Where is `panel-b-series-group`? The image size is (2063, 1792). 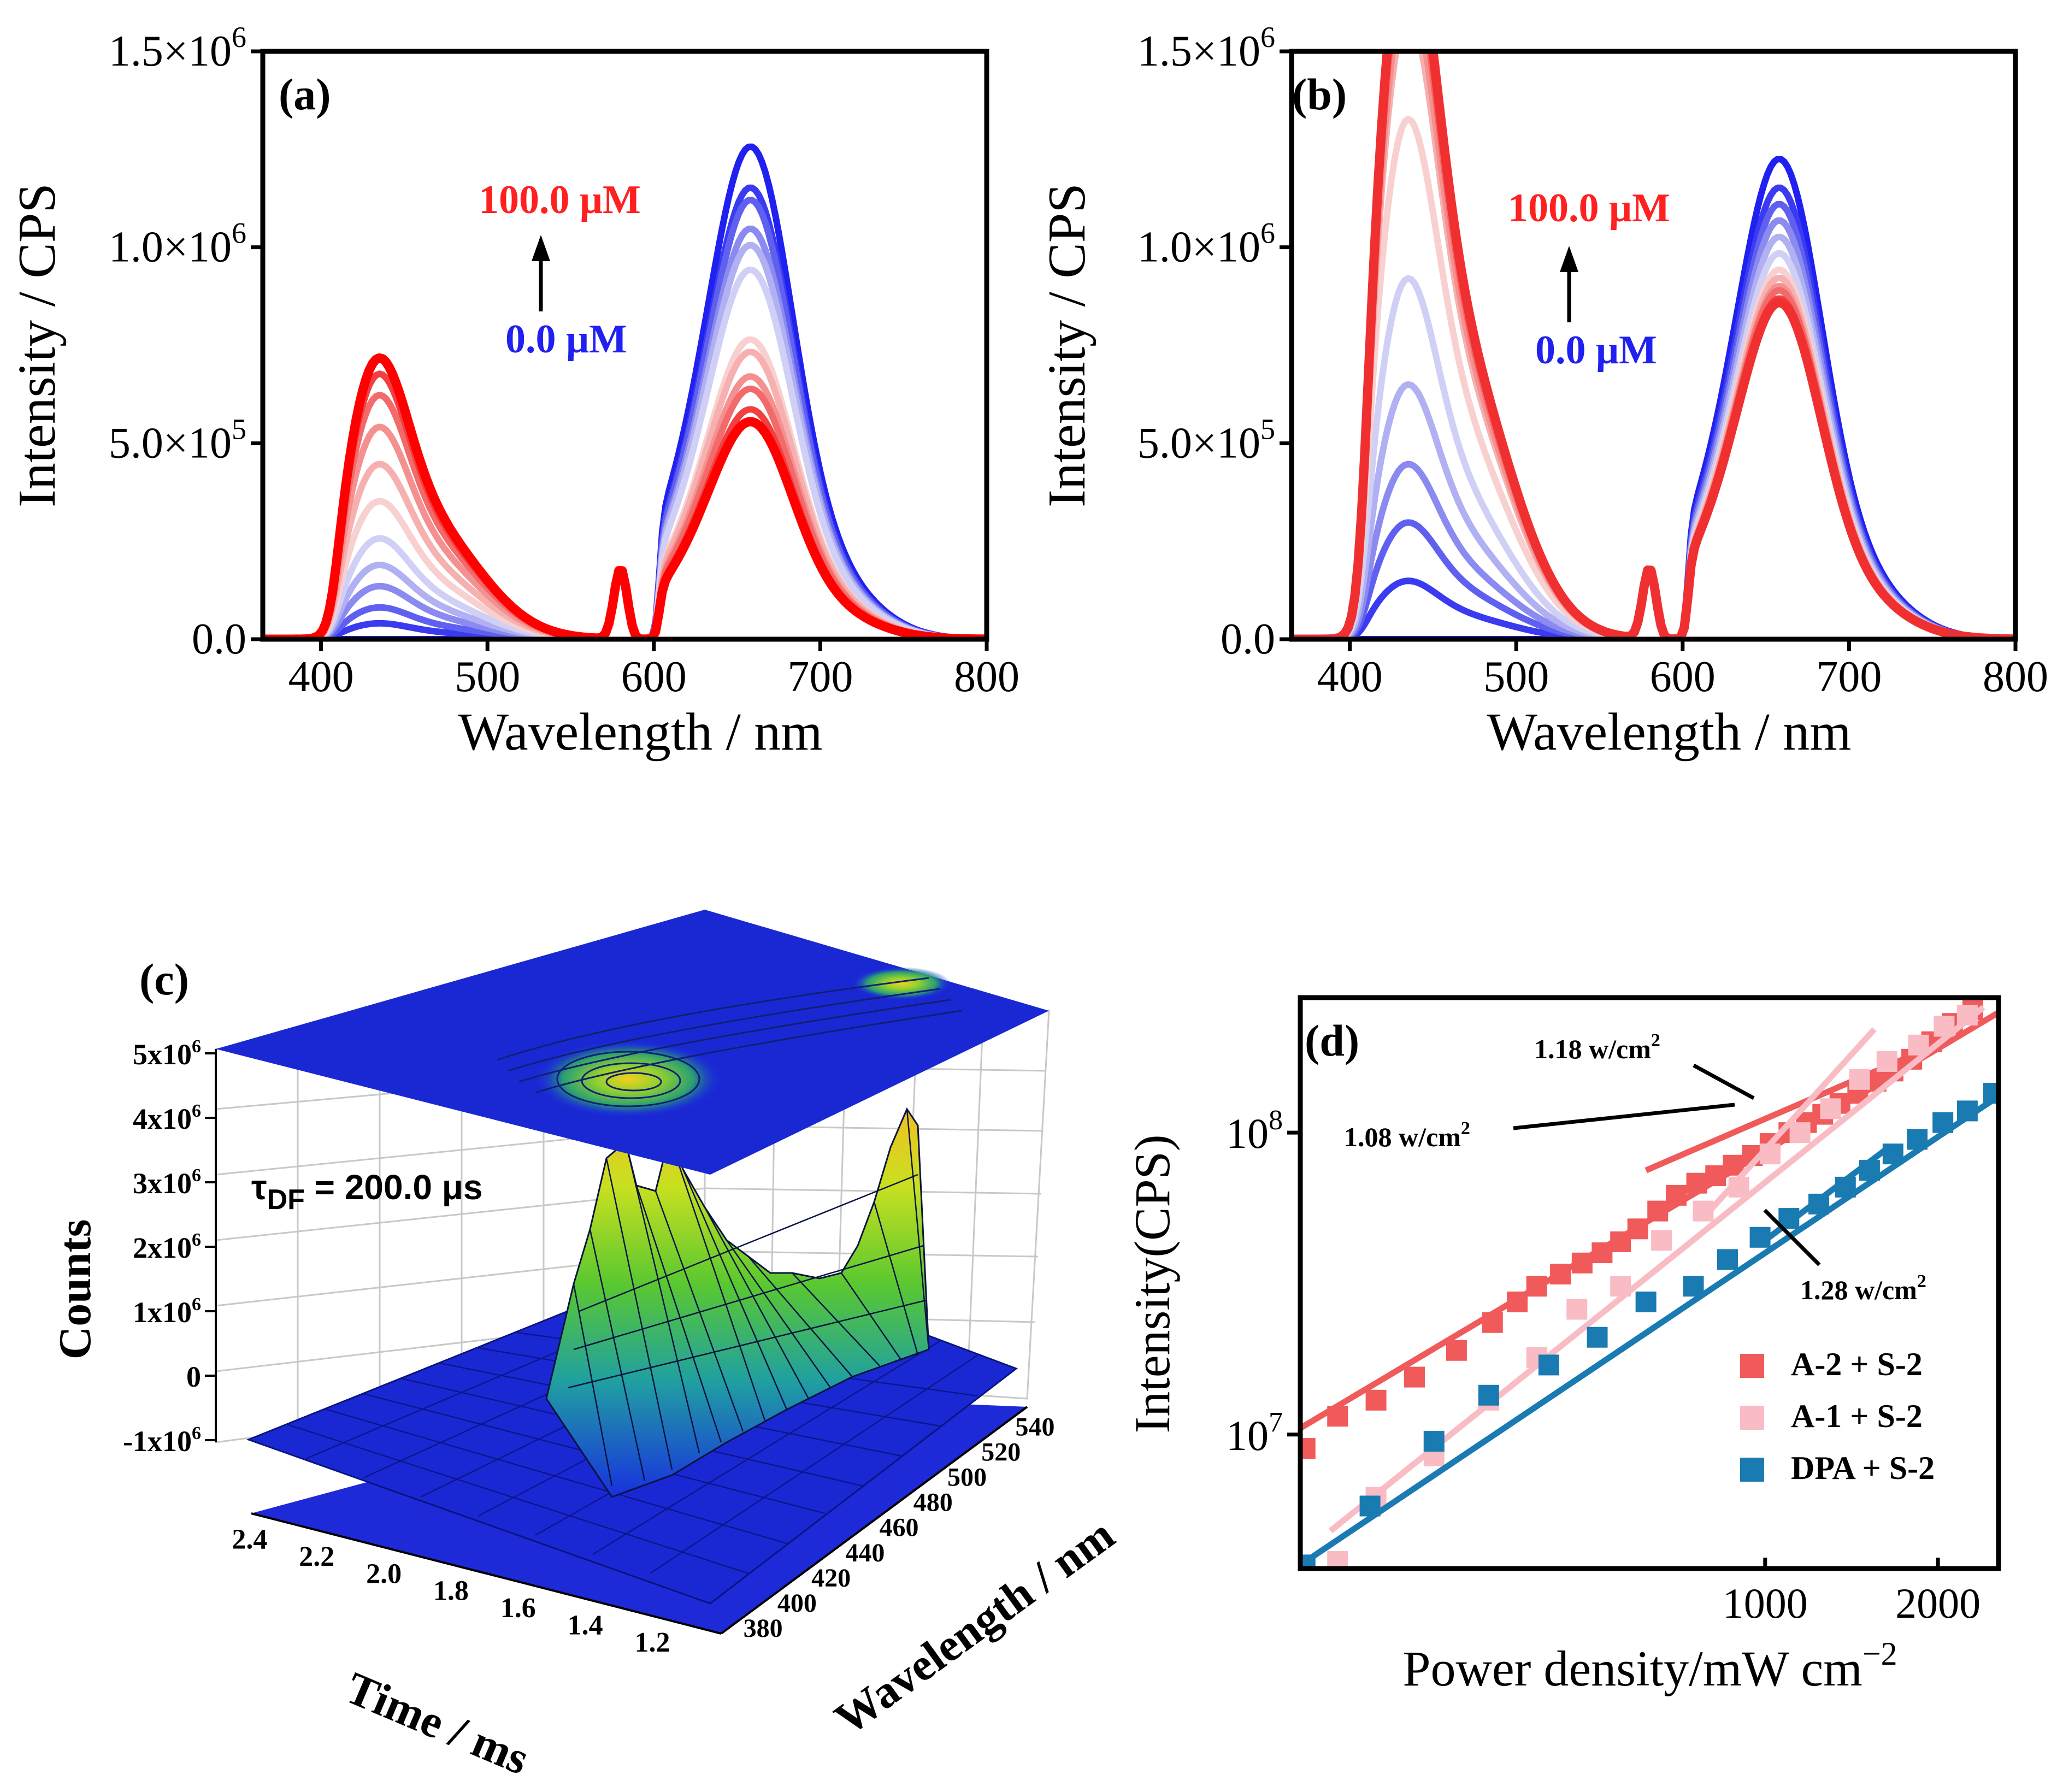 panel-b-series-group is located at coordinates (1653, 345).